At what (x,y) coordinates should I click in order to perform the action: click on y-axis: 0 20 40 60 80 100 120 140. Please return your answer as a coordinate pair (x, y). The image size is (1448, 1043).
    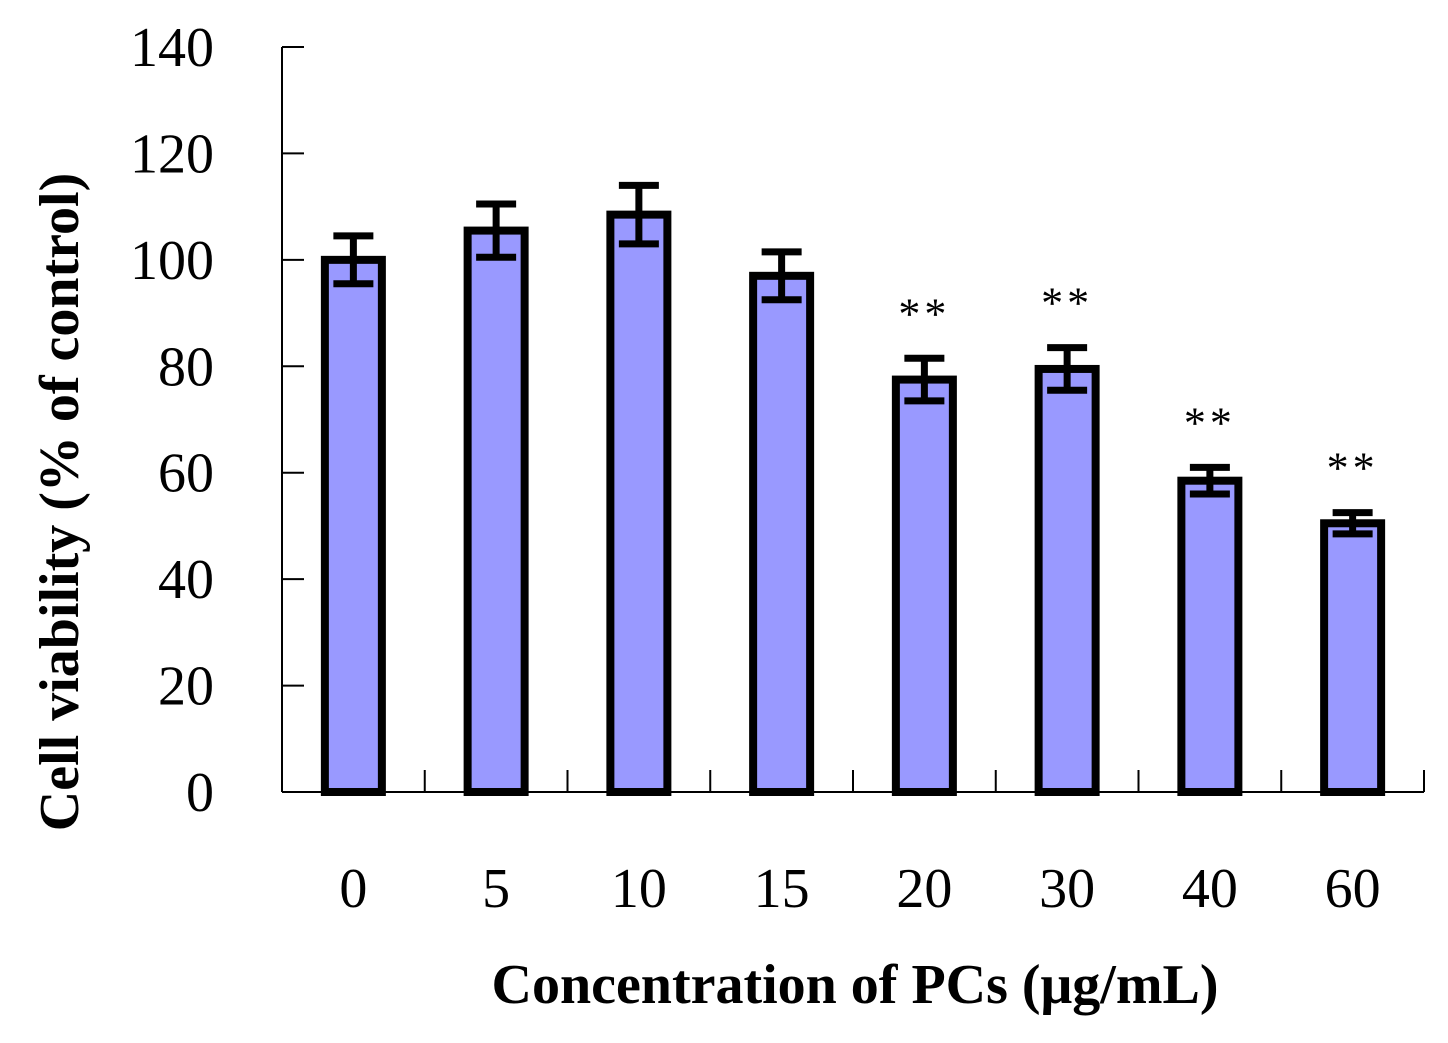
    Looking at the image, I should click on (217, 420).